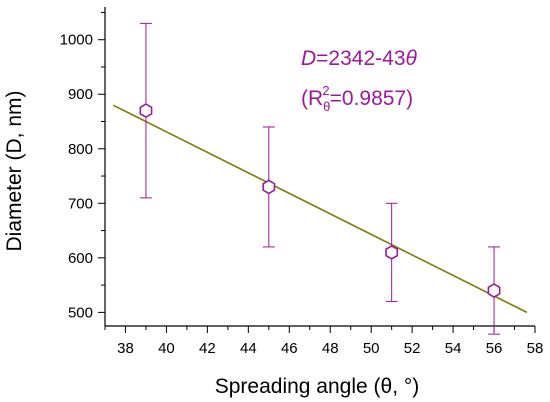 Image resolution: width=550 pixels, height=402 pixels. Describe the element at coordinates (289, 348) in the screenshot. I see `x-tick-label: 46` at that location.